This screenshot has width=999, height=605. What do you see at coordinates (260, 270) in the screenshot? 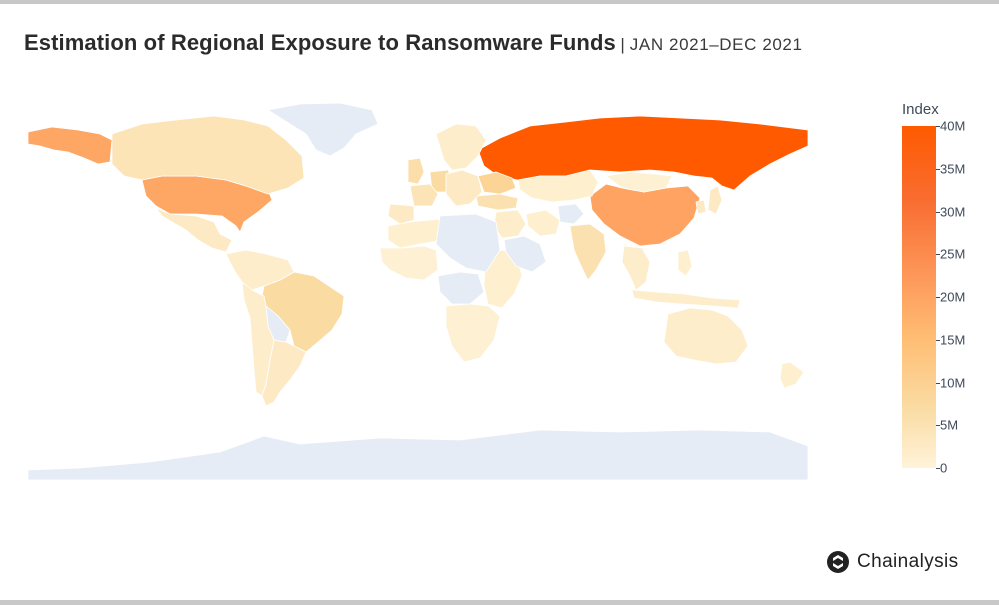
I see `country-colombia-venezuela` at bounding box center [260, 270].